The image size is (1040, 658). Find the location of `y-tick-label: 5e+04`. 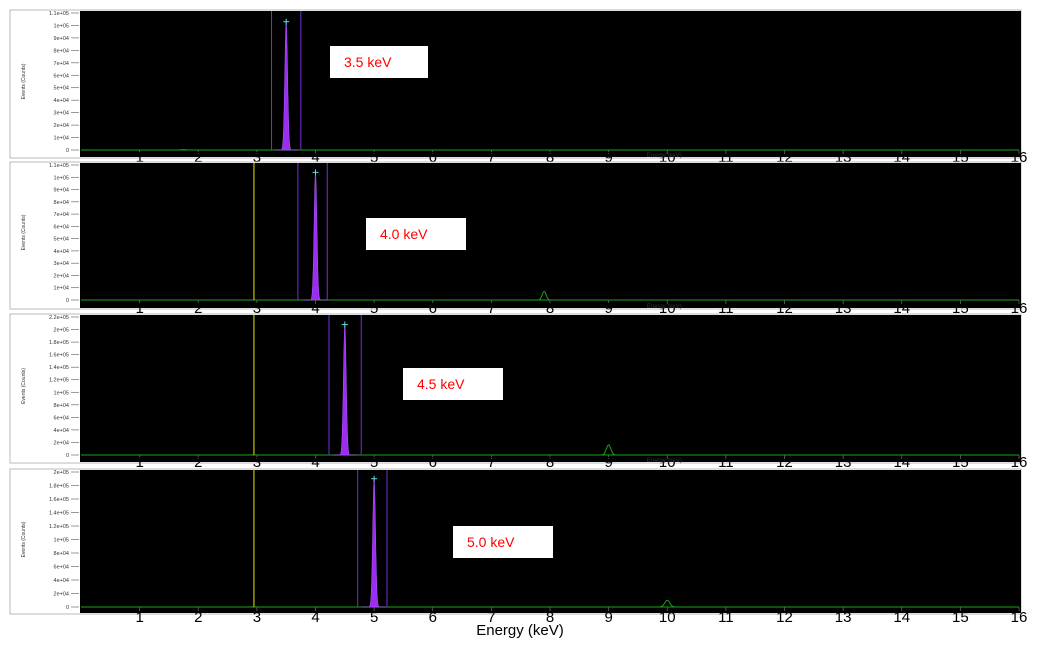

y-tick-label: 5e+04 is located at coordinates (61, 240).